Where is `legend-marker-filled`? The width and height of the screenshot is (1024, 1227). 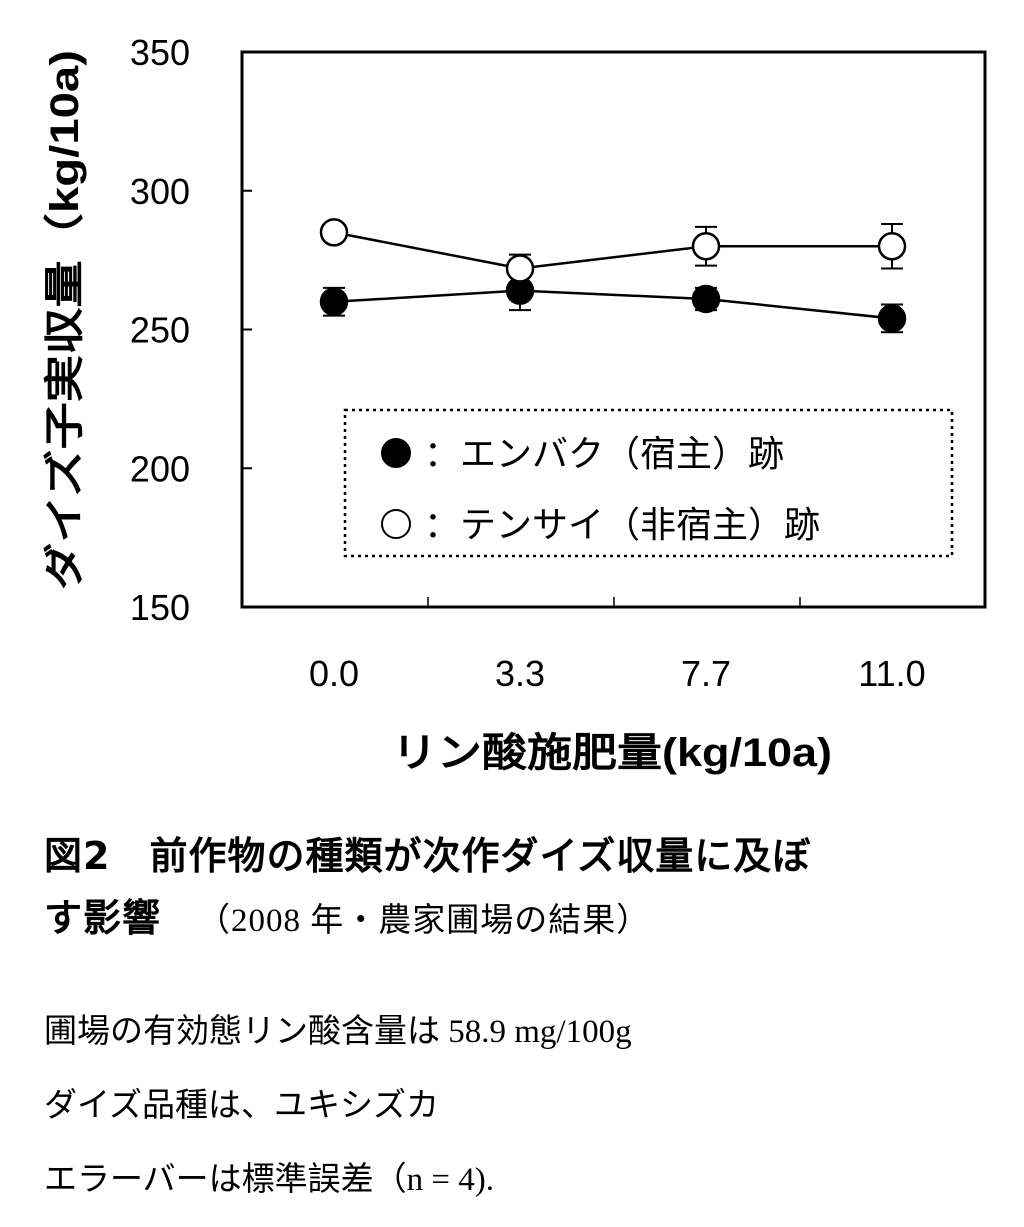
legend-marker-filled is located at coordinates (396, 453).